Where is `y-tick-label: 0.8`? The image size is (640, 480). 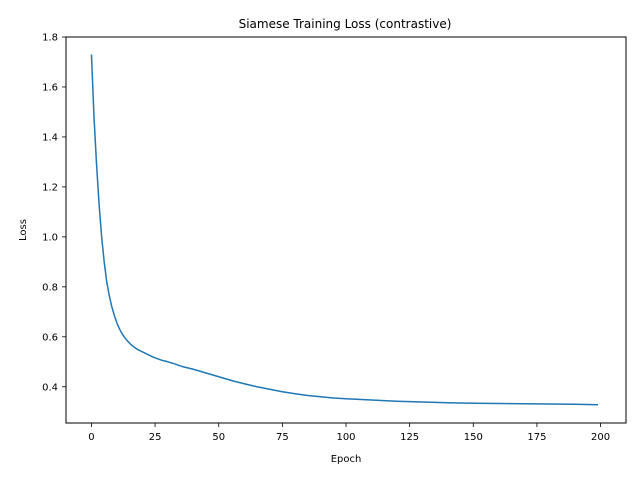 y-tick-label: 0.8 is located at coordinates (50, 287).